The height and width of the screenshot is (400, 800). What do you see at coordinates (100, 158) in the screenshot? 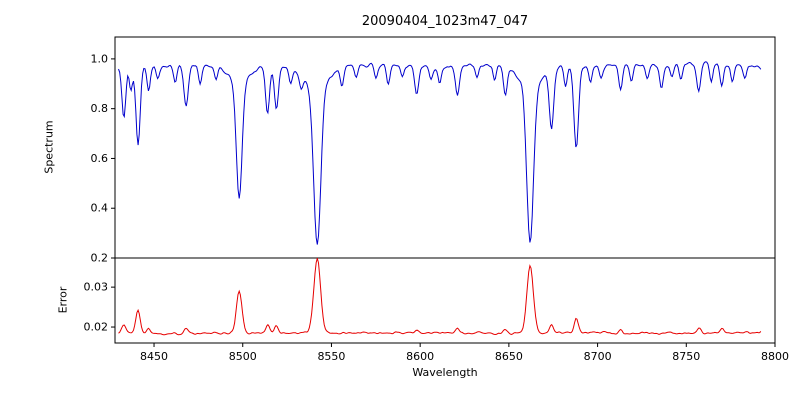
I see `spectrum-y-tick-label: 0.6` at bounding box center [100, 158].